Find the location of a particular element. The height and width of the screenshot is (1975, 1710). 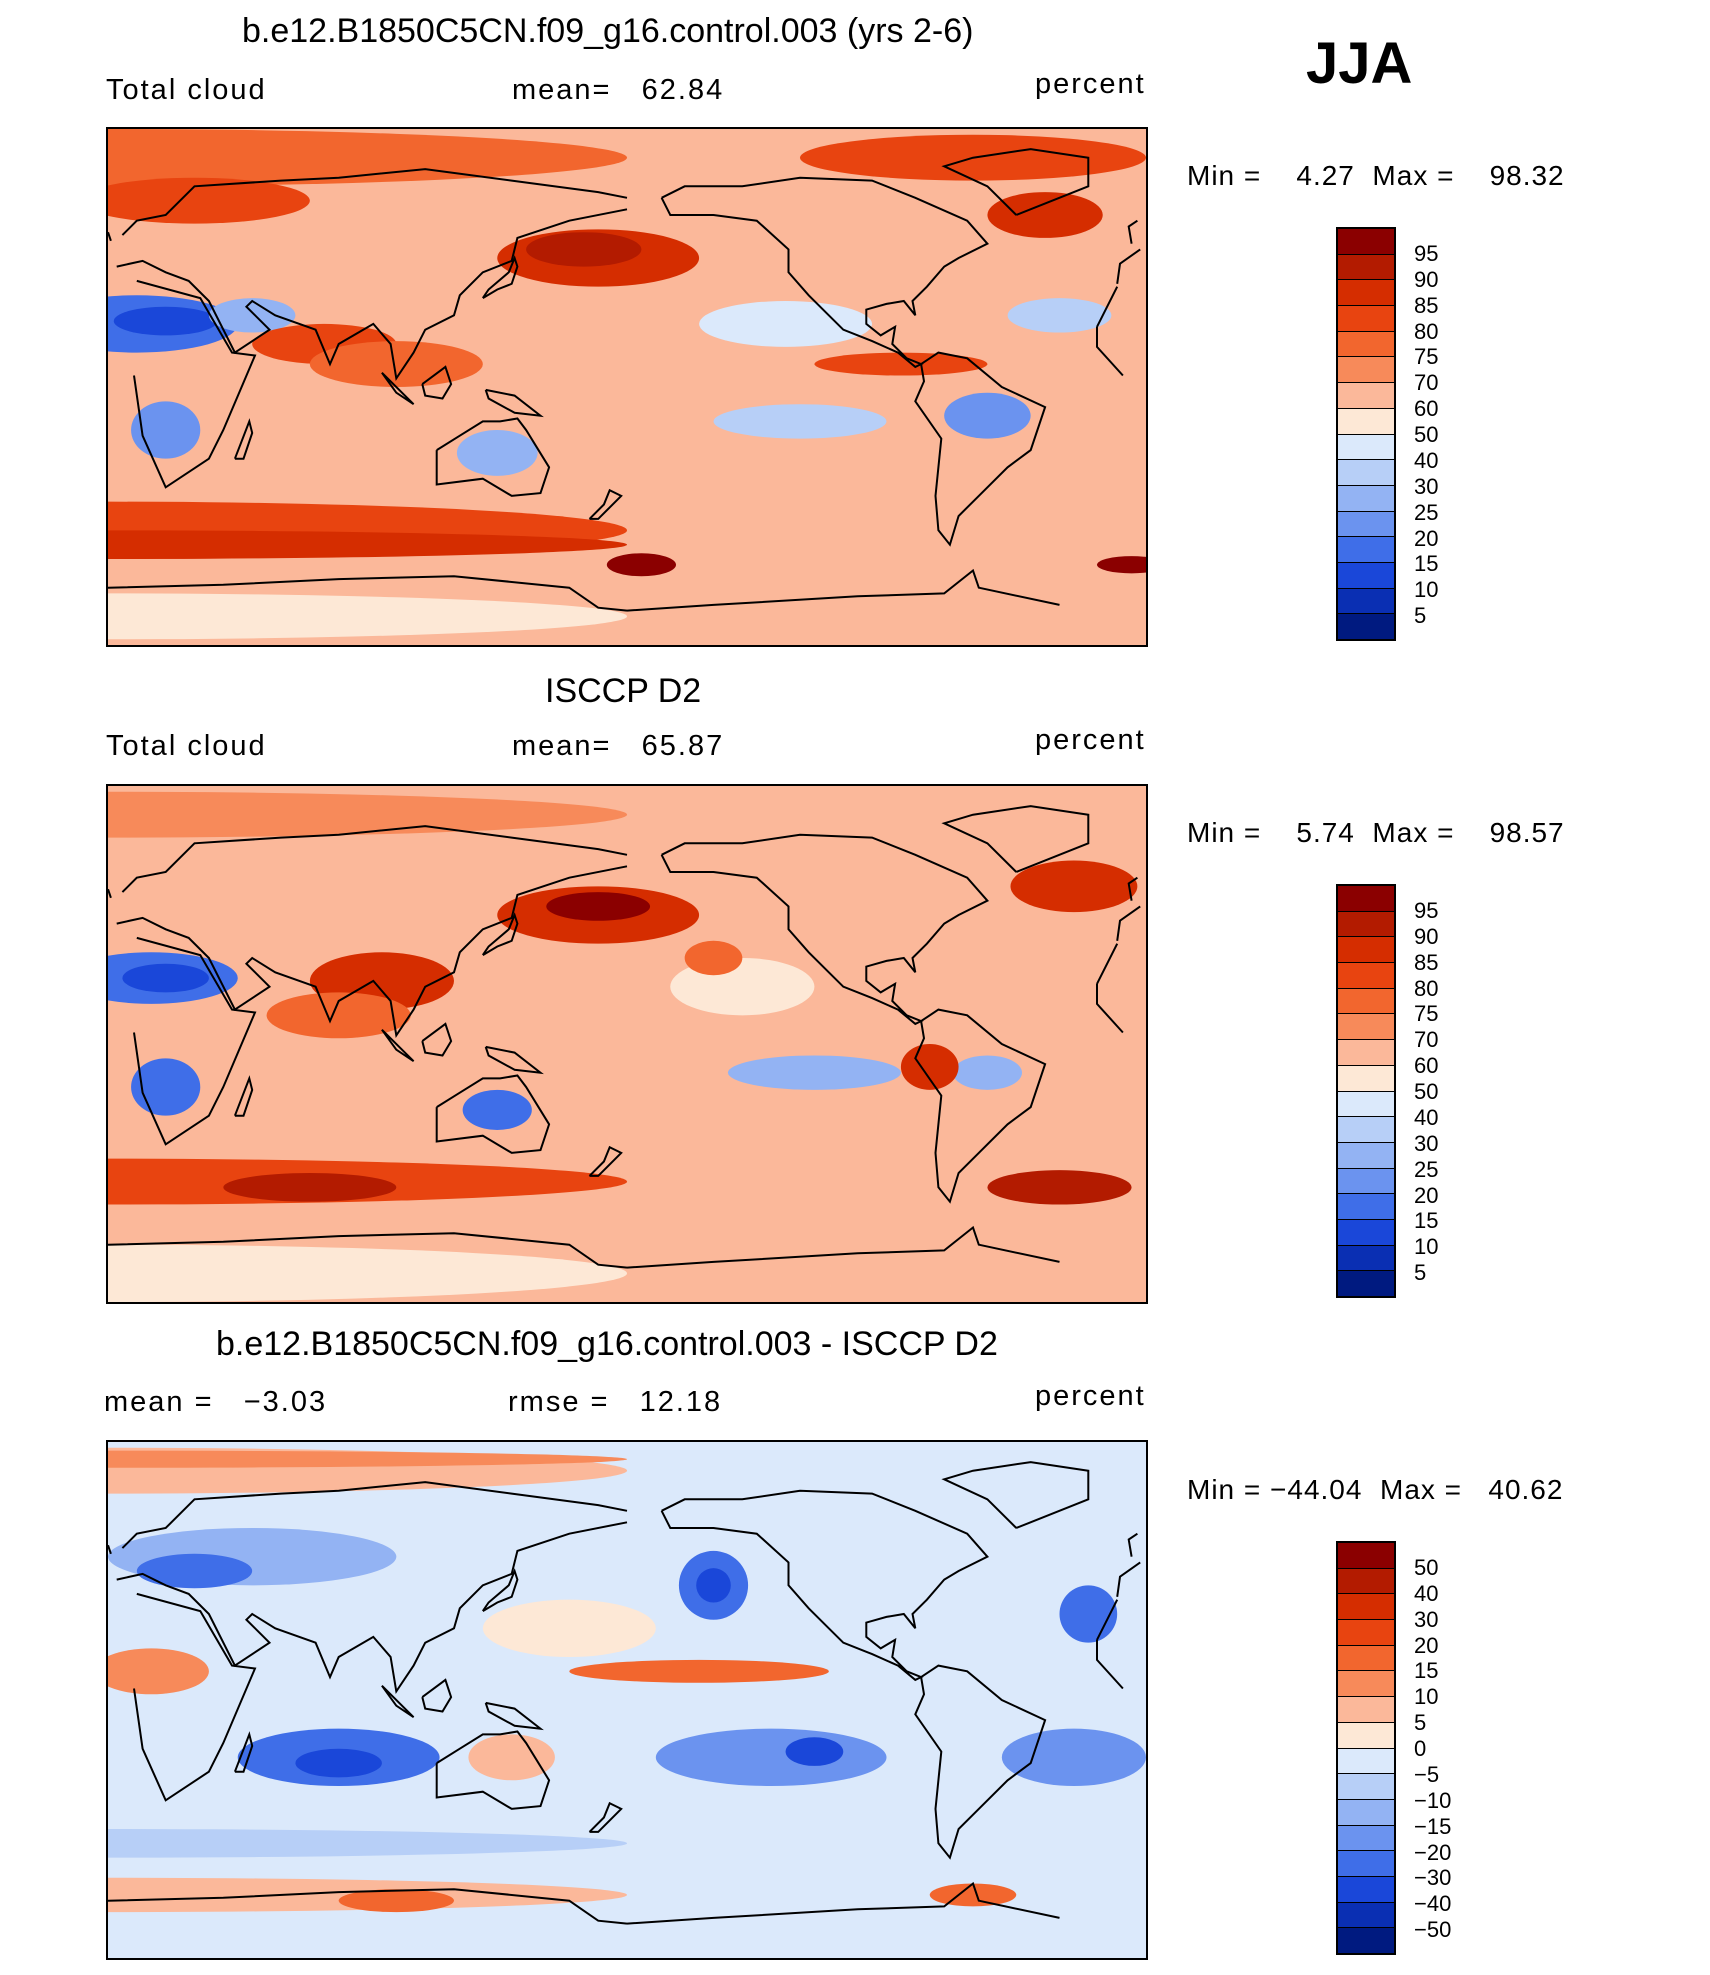

panel-3-mean-label: mean = −3.03 is located at coordinates (216, 1402).